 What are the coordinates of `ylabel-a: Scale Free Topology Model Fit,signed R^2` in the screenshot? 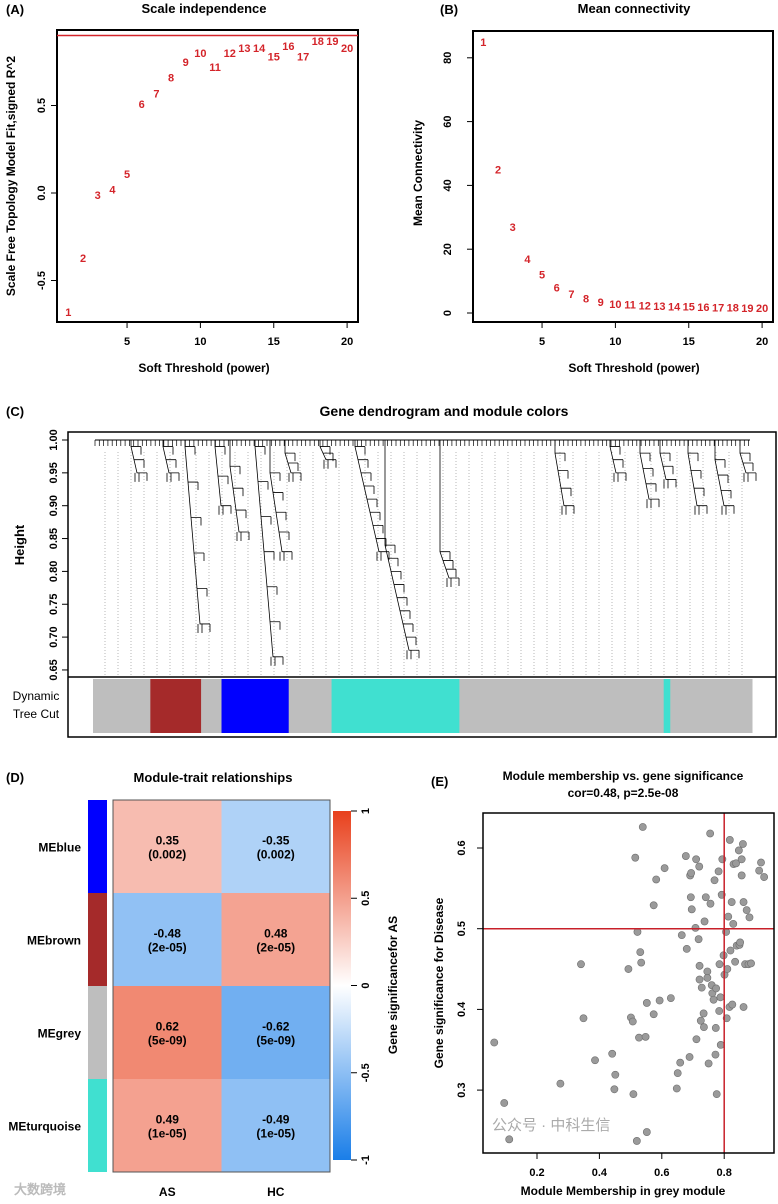 It's located at (11, 176).